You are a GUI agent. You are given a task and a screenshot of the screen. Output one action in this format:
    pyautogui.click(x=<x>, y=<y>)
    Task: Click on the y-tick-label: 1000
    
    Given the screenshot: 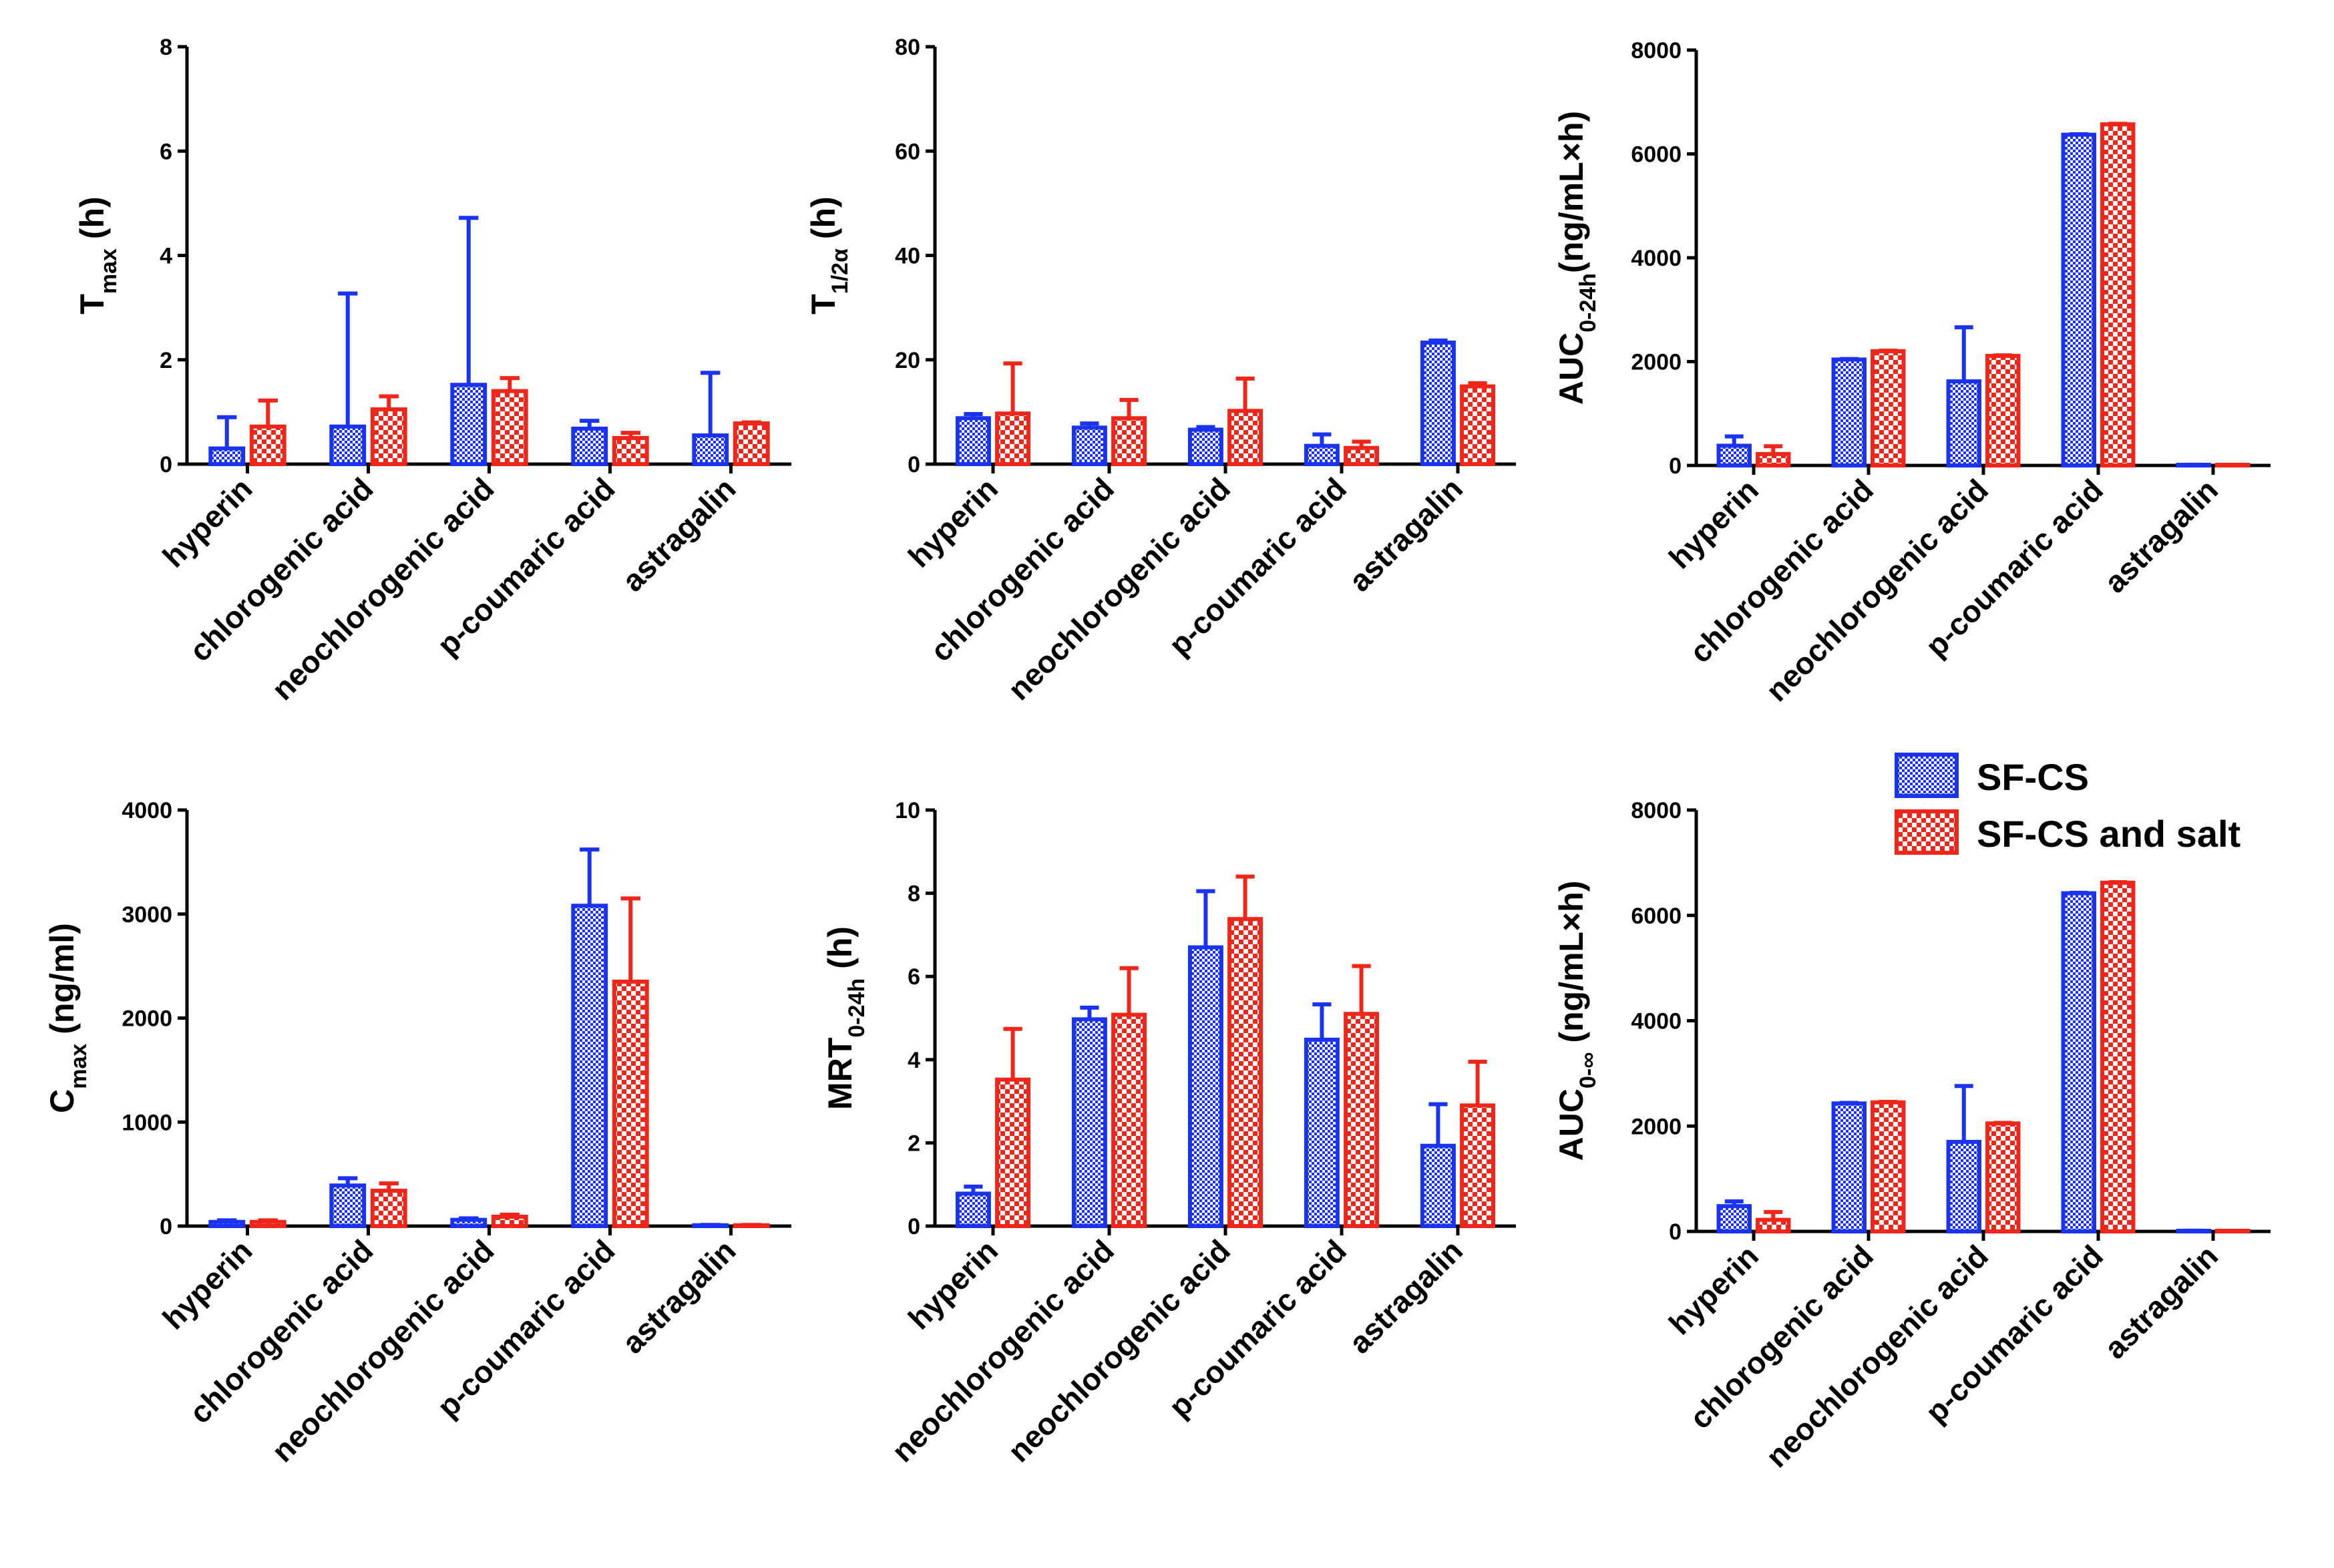 What is the action you would take?
    pyautogui.click(x=147, y=1122)
    